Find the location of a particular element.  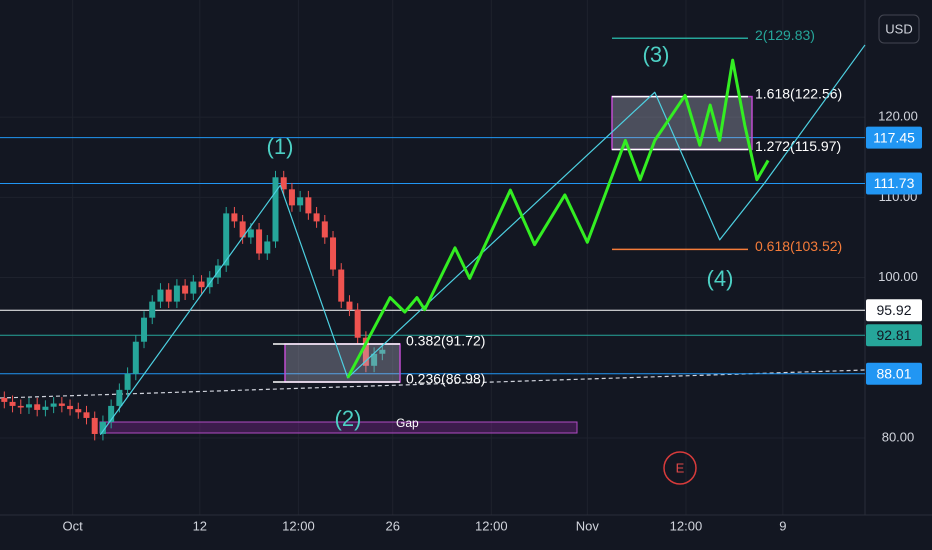

y-tick-label: 80.00 is located at coordinates (898, 436).